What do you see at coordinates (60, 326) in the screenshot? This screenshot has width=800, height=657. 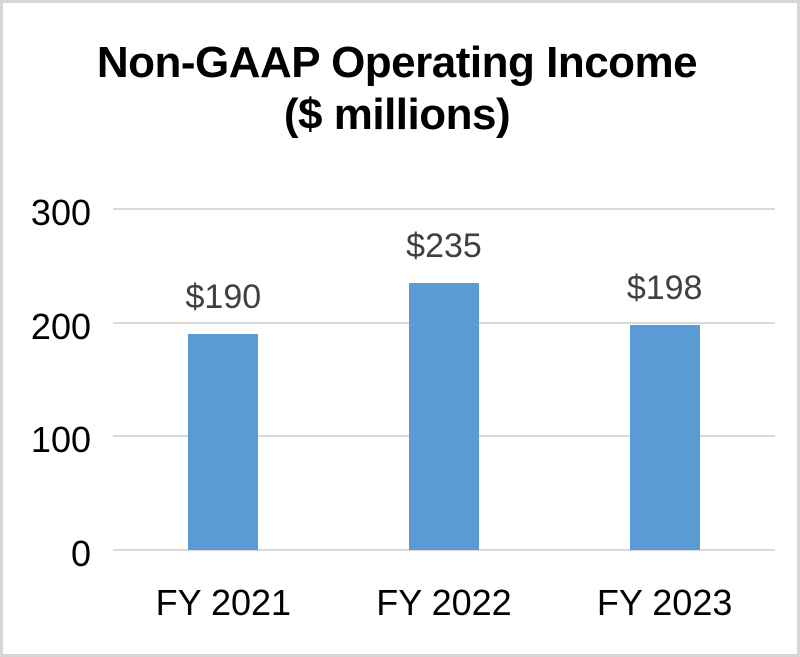 I see `y-tick-label-200: 200` at bounding box center [60, 326].